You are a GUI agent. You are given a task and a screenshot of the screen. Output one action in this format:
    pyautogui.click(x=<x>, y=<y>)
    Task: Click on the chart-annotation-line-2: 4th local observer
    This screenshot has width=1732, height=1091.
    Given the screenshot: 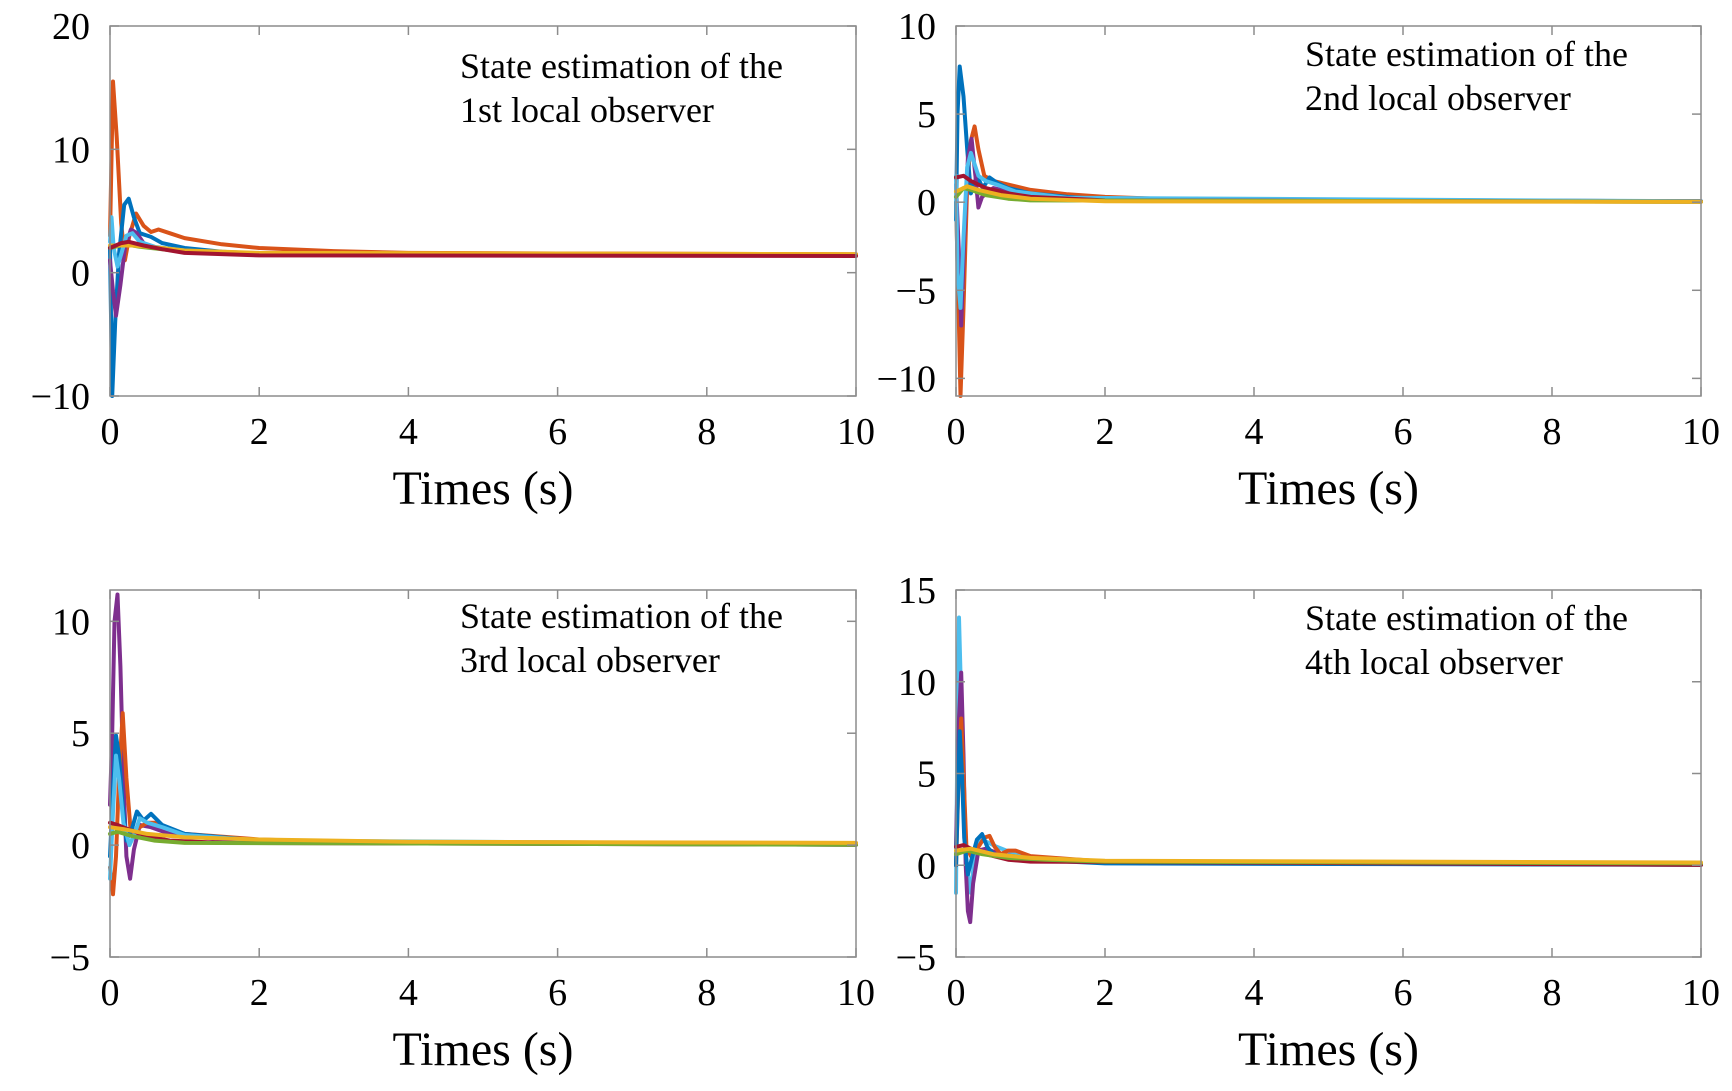 What is the action you would take?
    pyautogui.click(x=1434, y=662)
    